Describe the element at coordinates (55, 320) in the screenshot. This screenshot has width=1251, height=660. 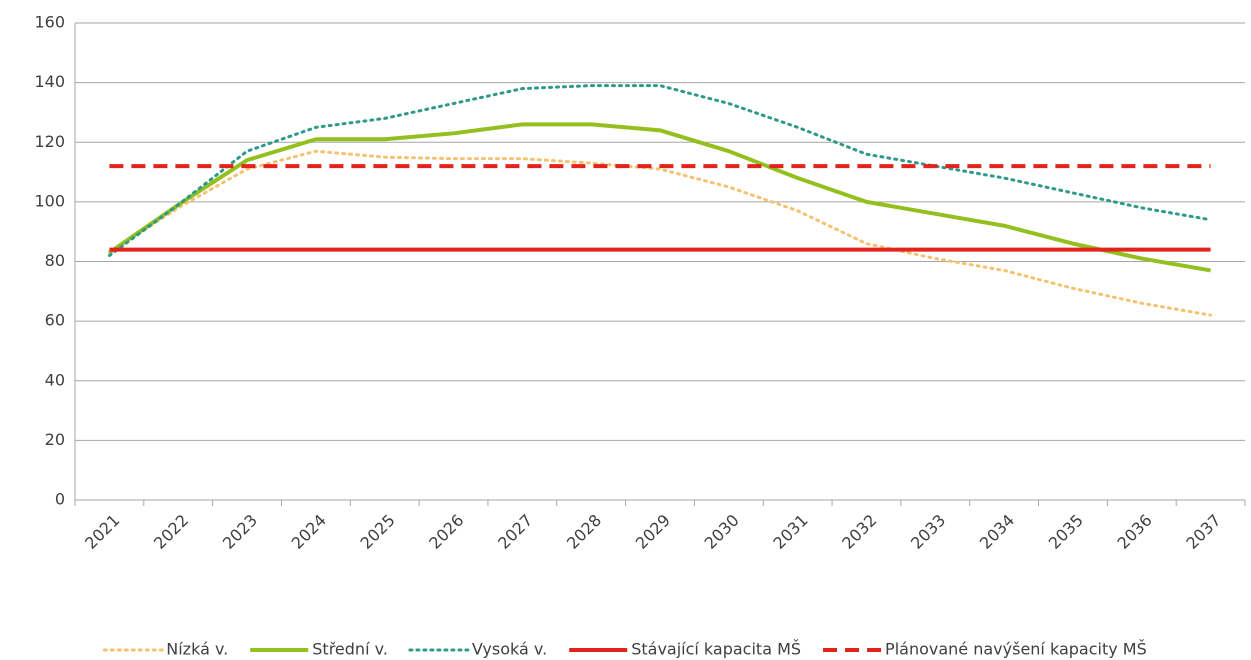
I see `y-tick-label: 60` at that location.